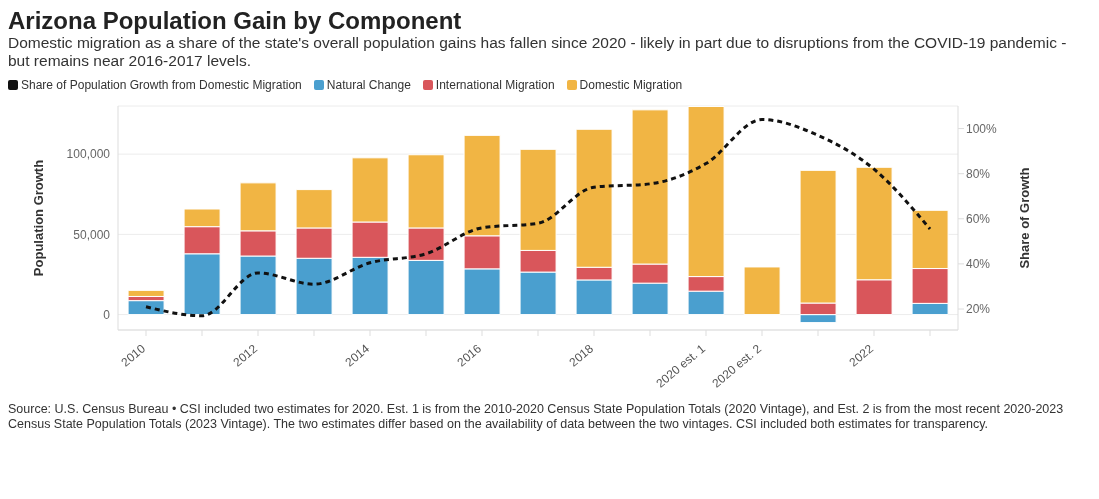  Describe the element at coordinates (1024, 218) in the screenshot. I see `y2-axis-title: Share of Growth` at that location.